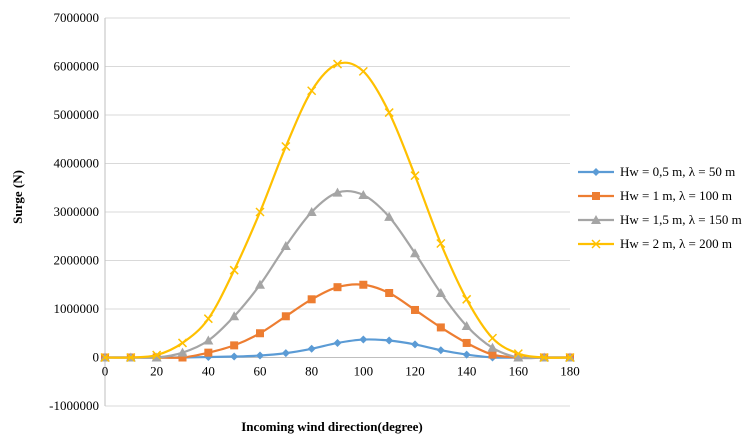 Image resolution: width=753 pixels, height=441 pixels. Describe the element at coordinates (77, 260) in the screenshot. I see `y-tick-label: 2000000` at that location.